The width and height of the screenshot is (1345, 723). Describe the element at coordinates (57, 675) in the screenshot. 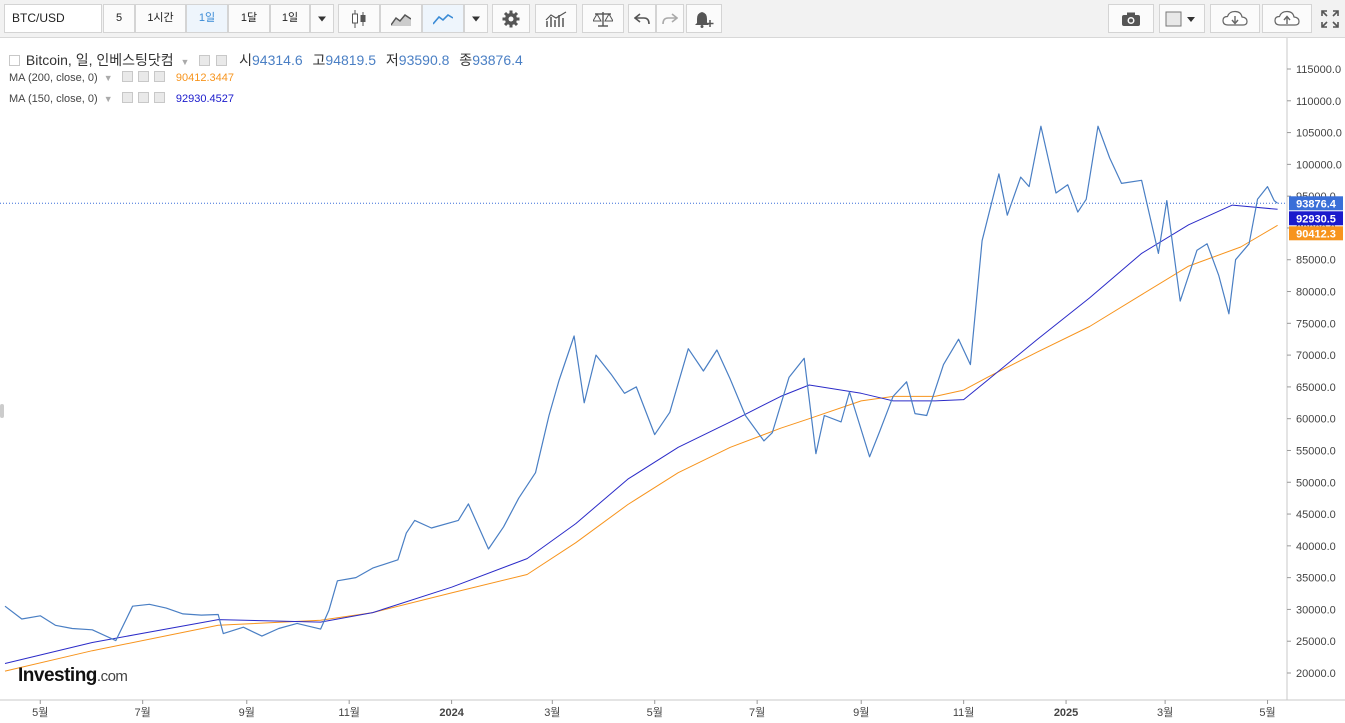

I see `logo-main: Investing` at that location.